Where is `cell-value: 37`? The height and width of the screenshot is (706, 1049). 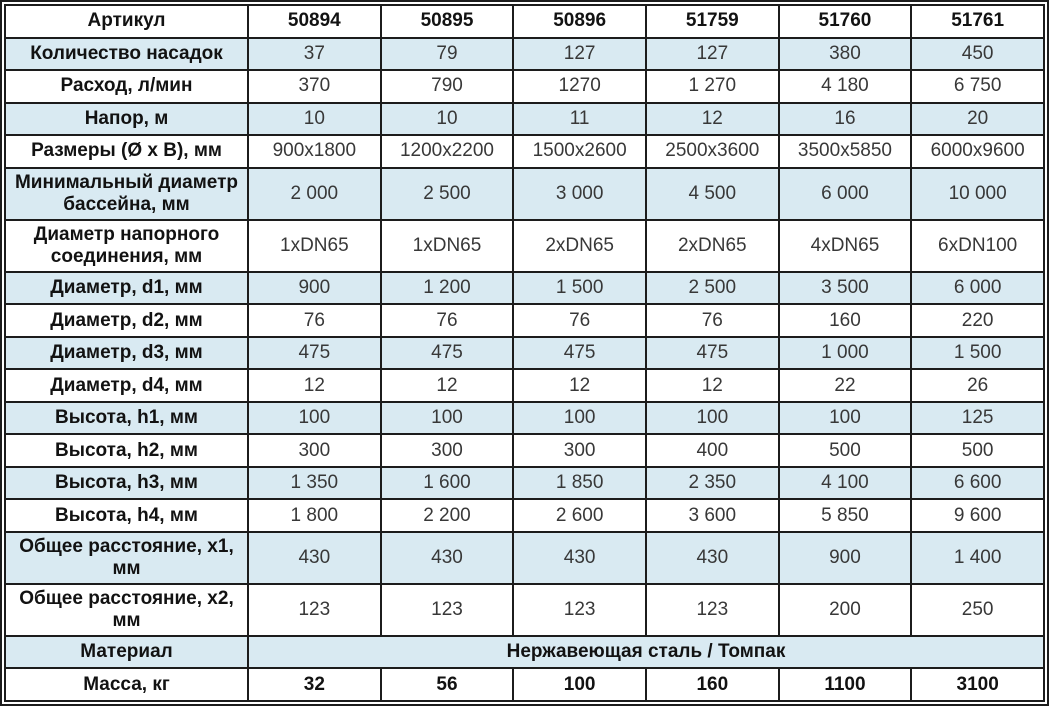
cell-value: 37 is located at coordinates (314, 53).